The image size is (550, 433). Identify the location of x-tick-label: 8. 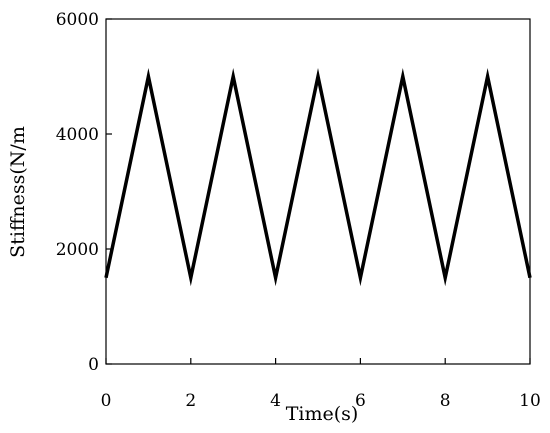
(445, 401).